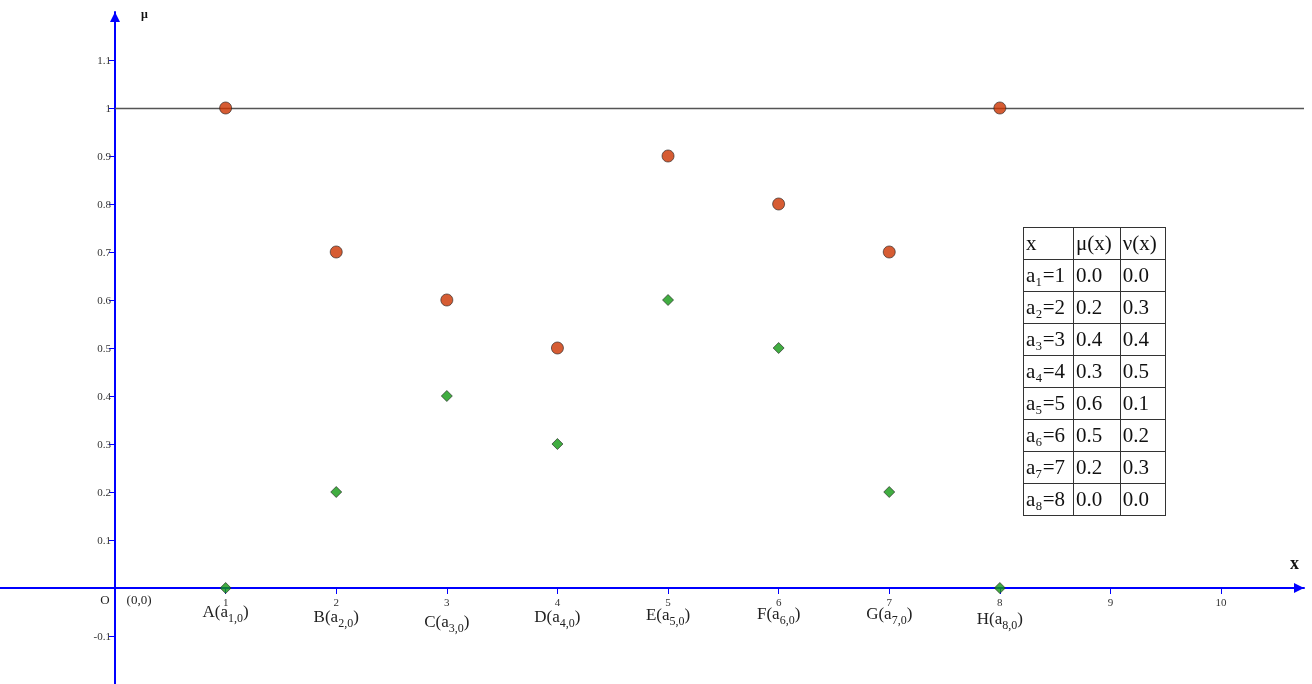 This screenshot has width=1312, height=684. I want to click on y-tick-label: 0.7, so click(104, 252).